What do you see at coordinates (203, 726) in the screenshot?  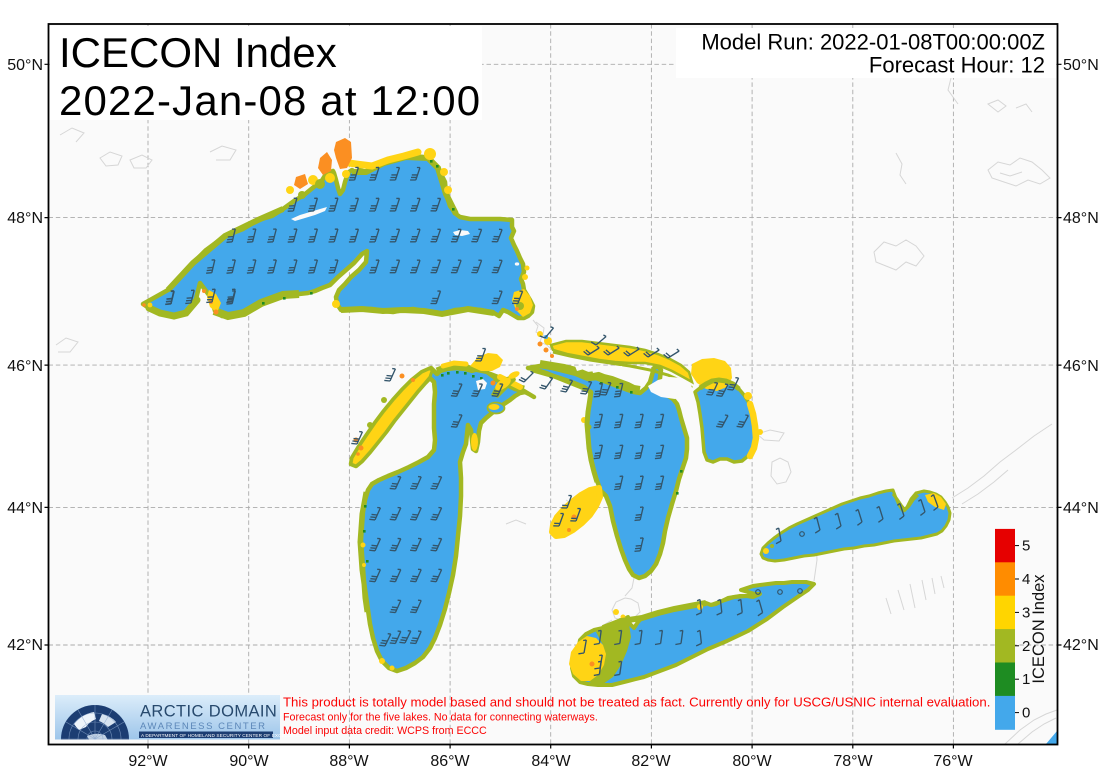 I see `svg-text: AWARENESS CENTER` at bounding box center [203, 726].